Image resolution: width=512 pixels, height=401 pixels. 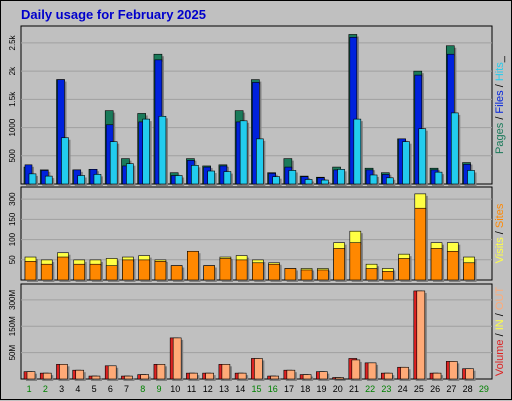 I want to click on day-label: 1, so click(x=29, y=389).